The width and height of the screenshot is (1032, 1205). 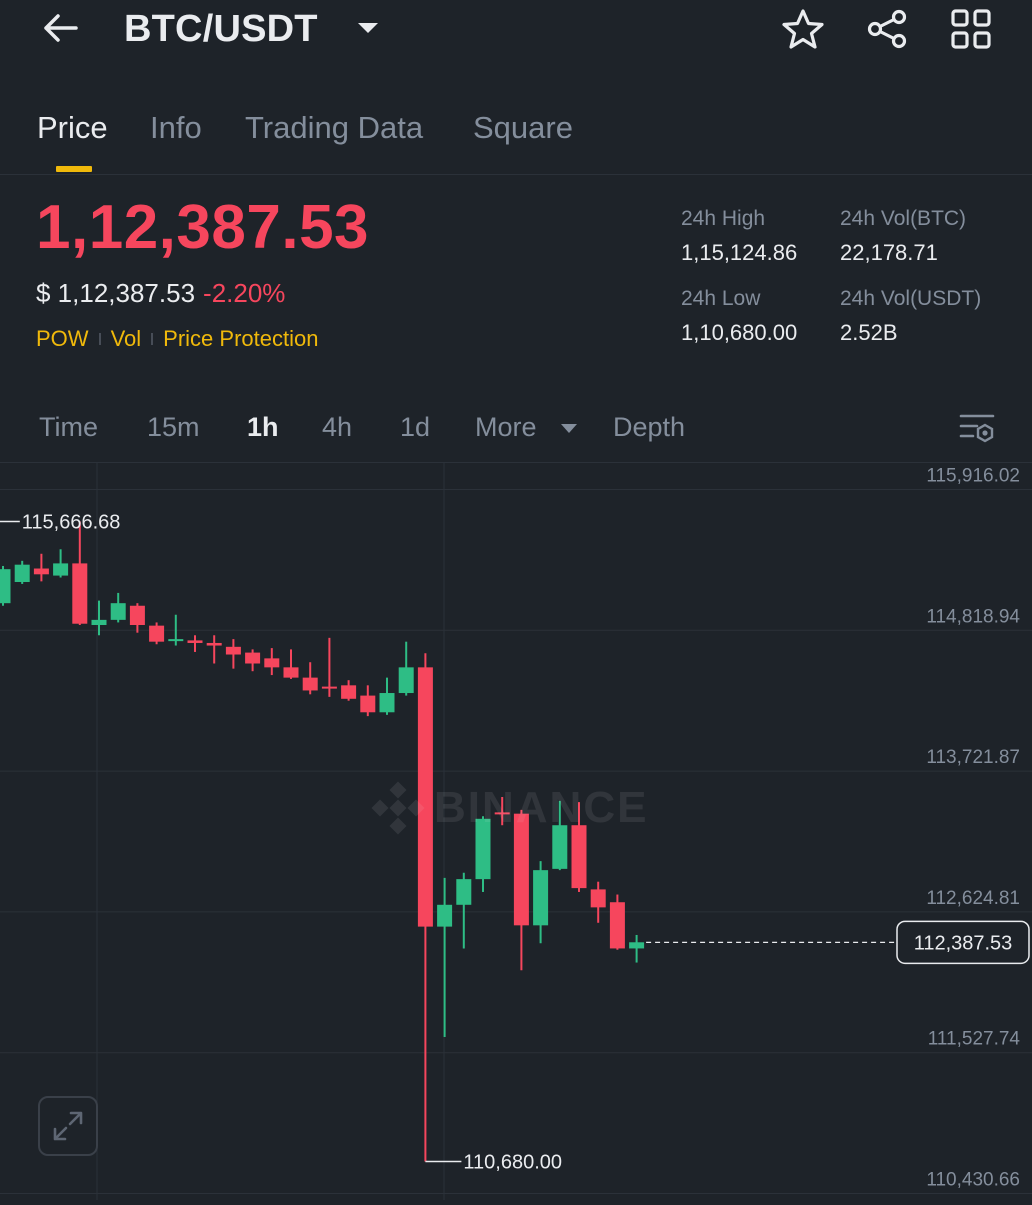 I want to click on tab-square: Square, so click(x=523, y=127).